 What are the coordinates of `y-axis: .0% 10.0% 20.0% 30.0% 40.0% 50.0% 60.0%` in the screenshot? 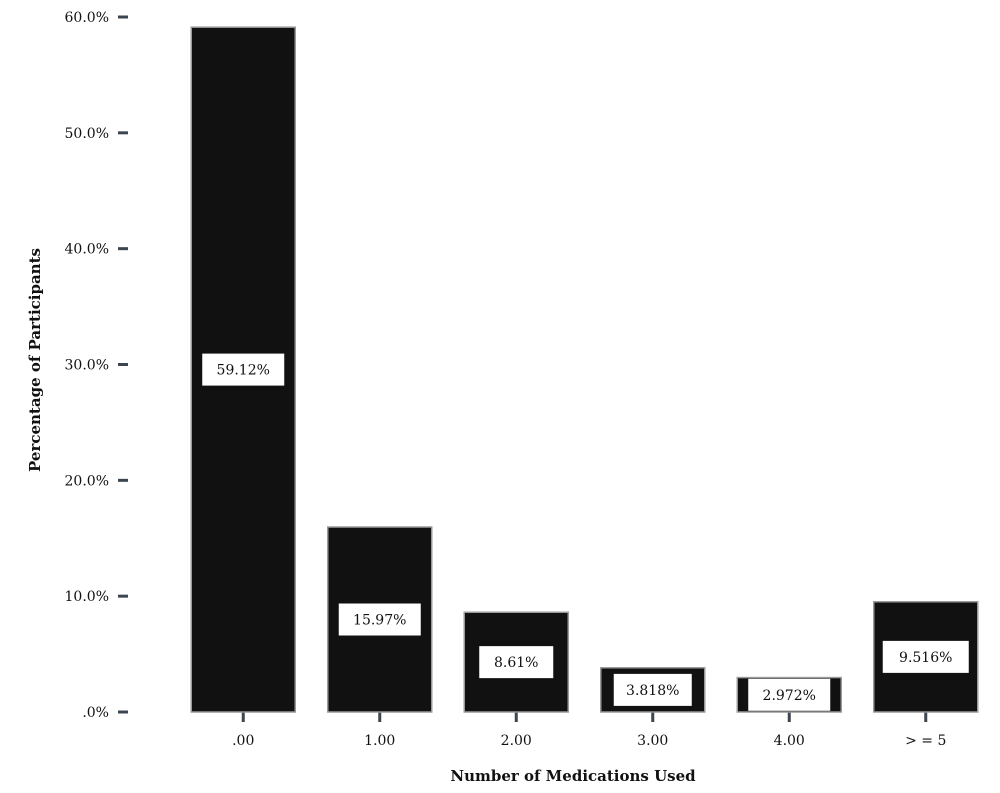 It's located at (96, 365).